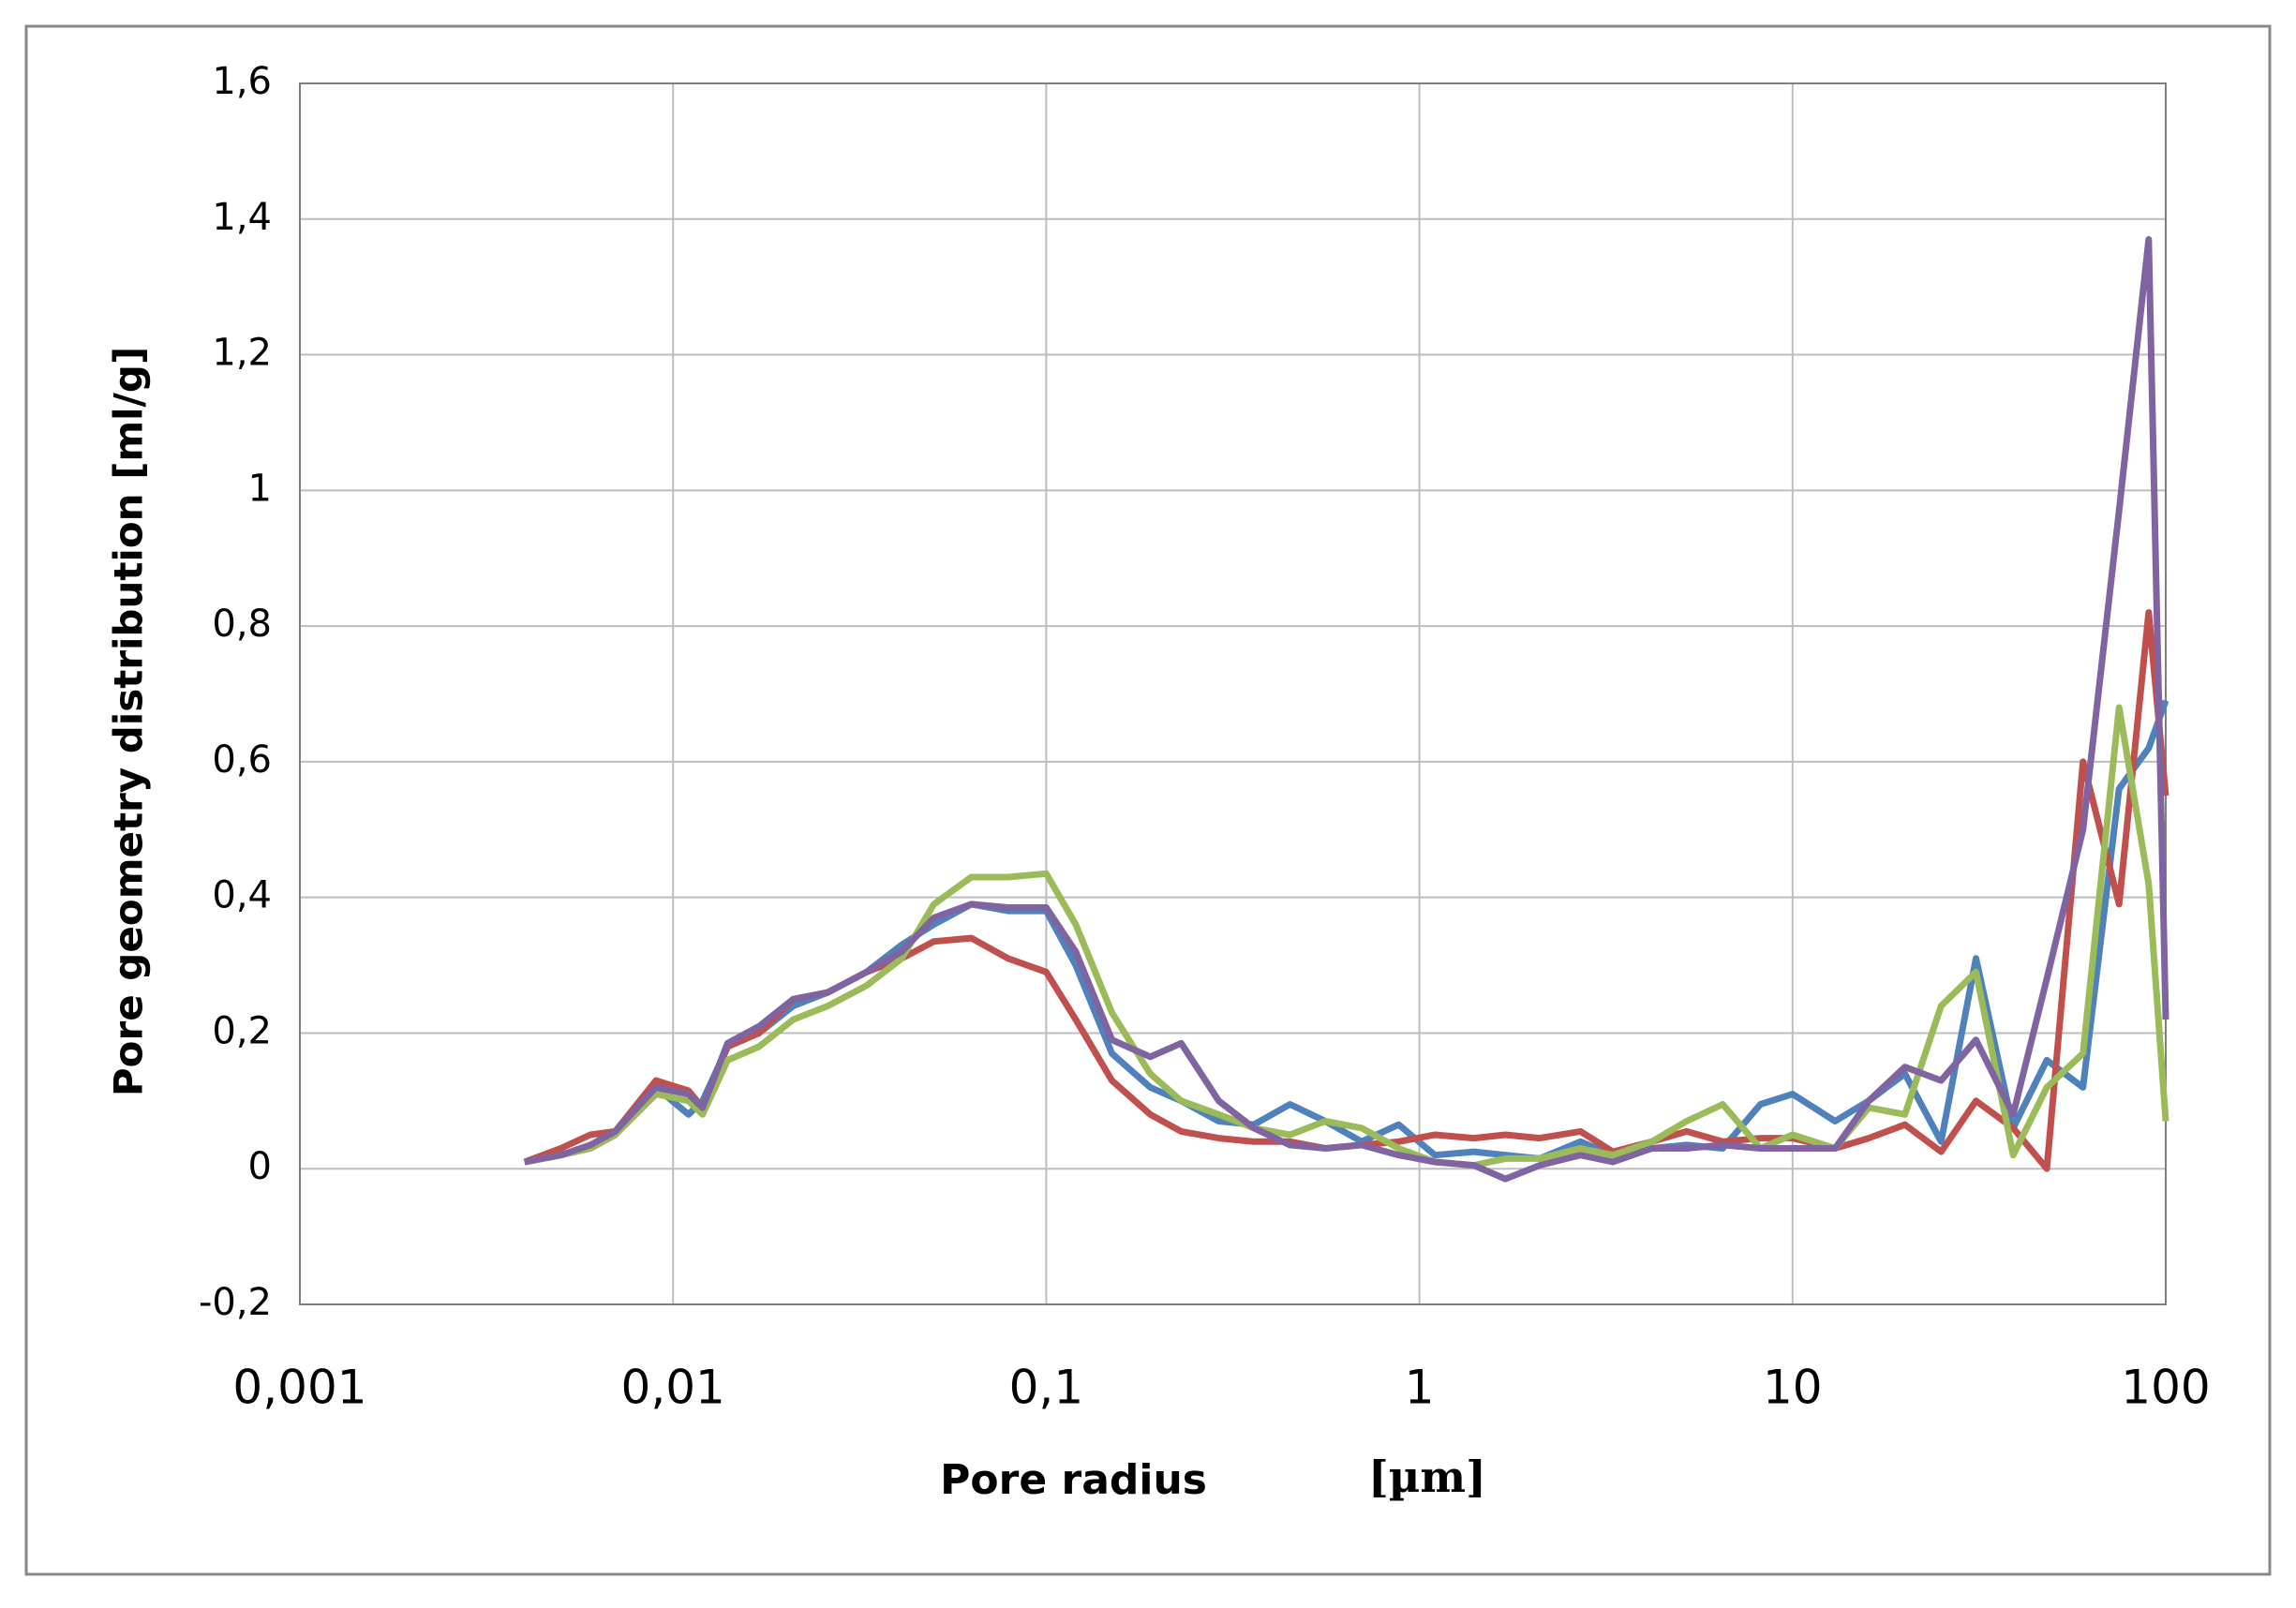 This screenshot has height=1608, width=2296. What do you see at coordinates (1047, 1388) in the screenshot?
I see `x-tick-label: 0,1` at bounding box center [1047, 1388].